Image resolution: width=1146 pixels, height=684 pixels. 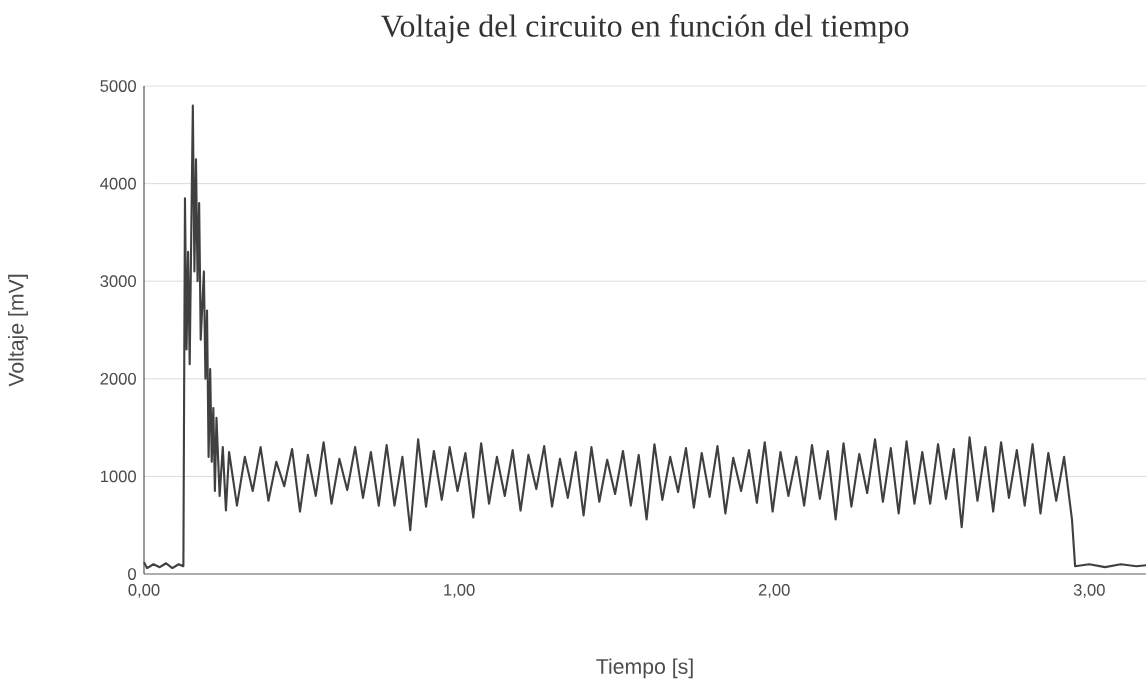 I want to click on y-tick-label: 5000, so click(x=118, y=86).